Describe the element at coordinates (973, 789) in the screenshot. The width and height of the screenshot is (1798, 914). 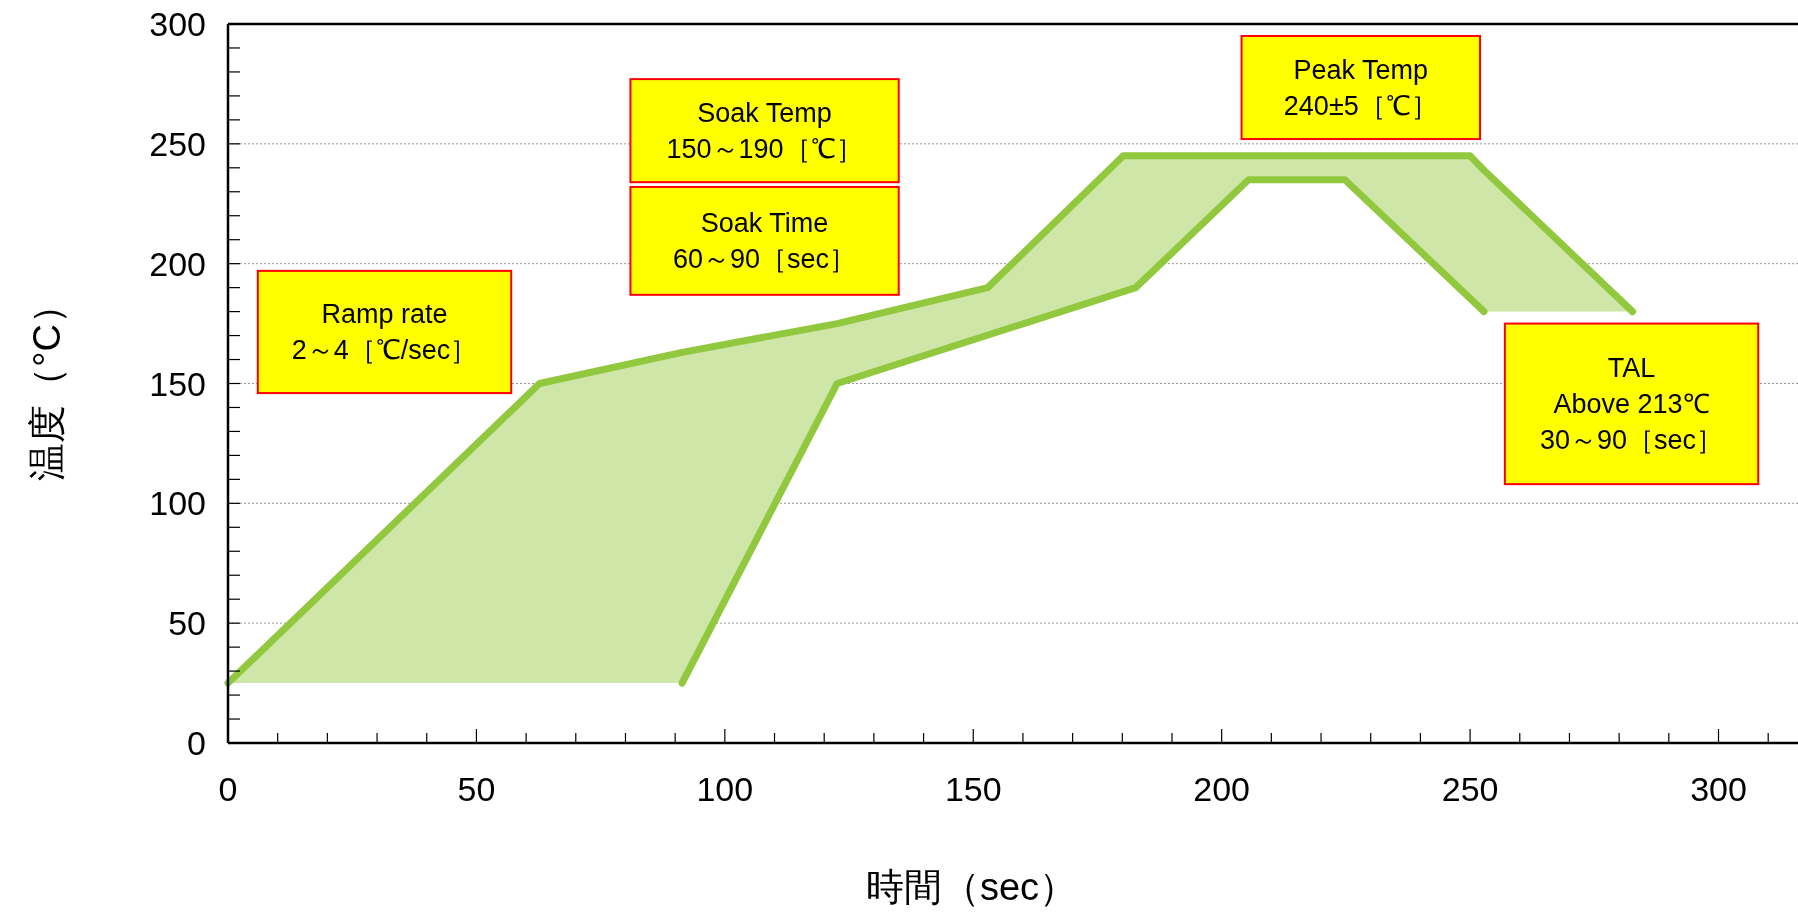
I see `x-tick-label: 150` at that location.